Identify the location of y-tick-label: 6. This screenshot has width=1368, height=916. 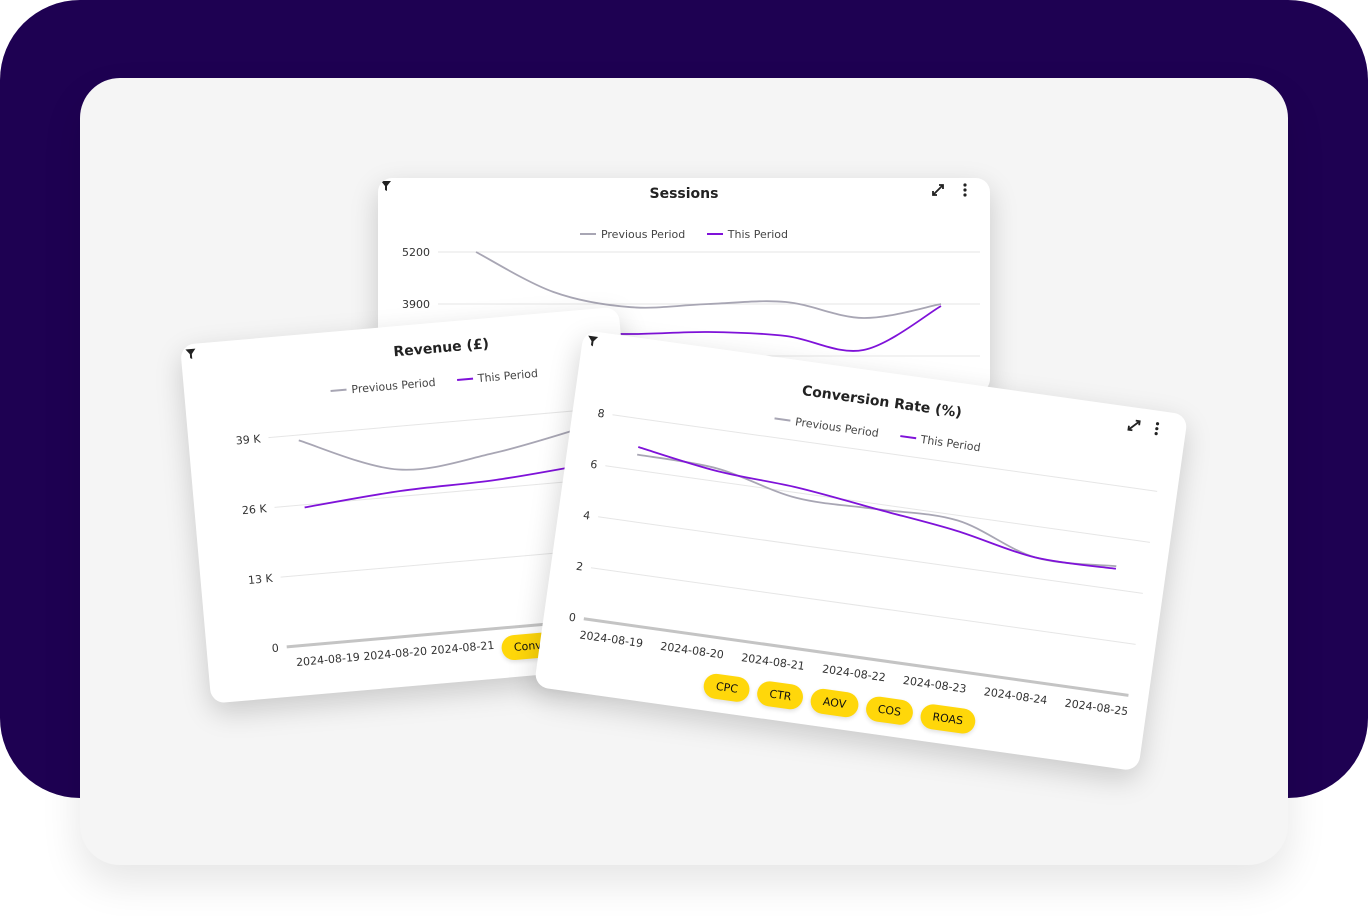
(593, 465).